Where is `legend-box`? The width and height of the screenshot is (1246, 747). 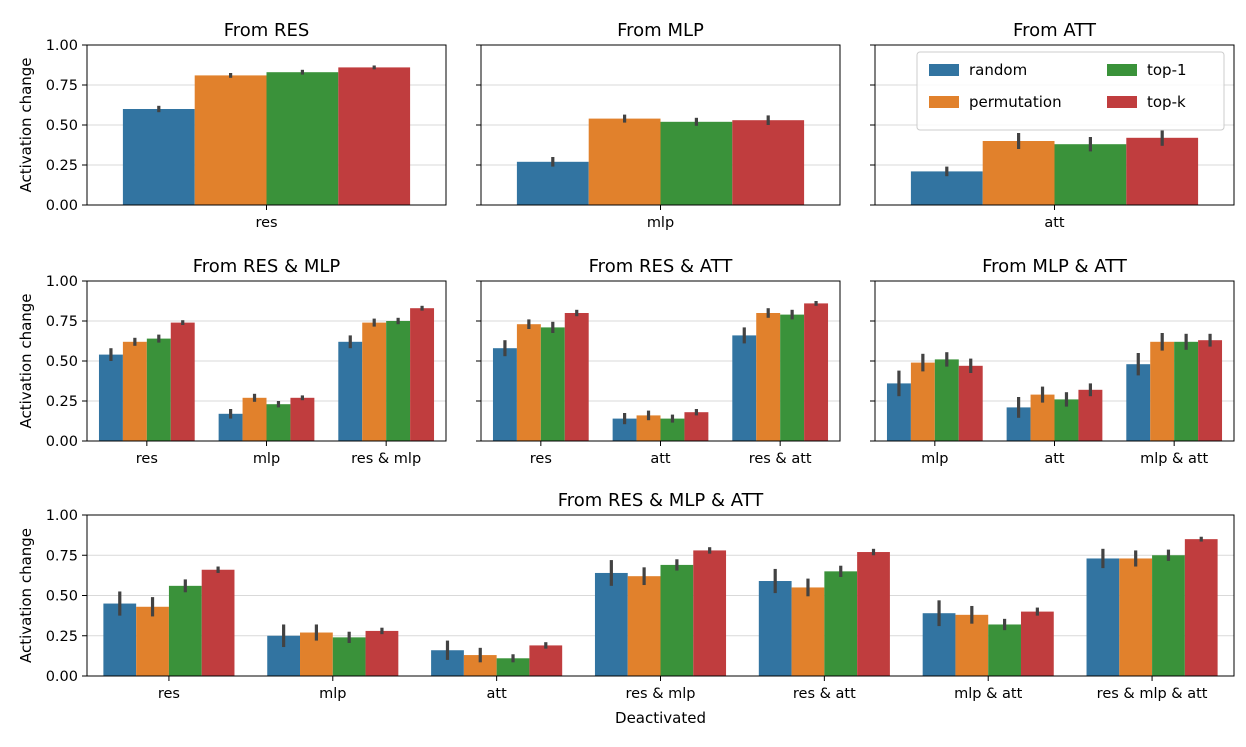
legend-box is located at coordinates (1070, 91).